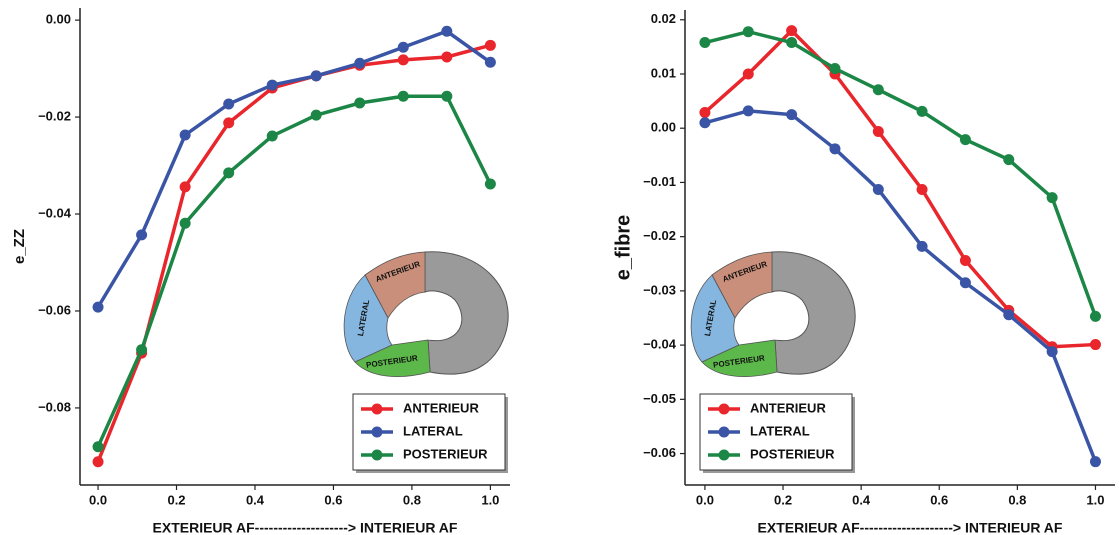 This screenshot has height=535, width=1119. What do you see at coordinates (623, 248) in the screenshot?
I see `y-axis-label: e_fibre` at bounding box center [623, 248].